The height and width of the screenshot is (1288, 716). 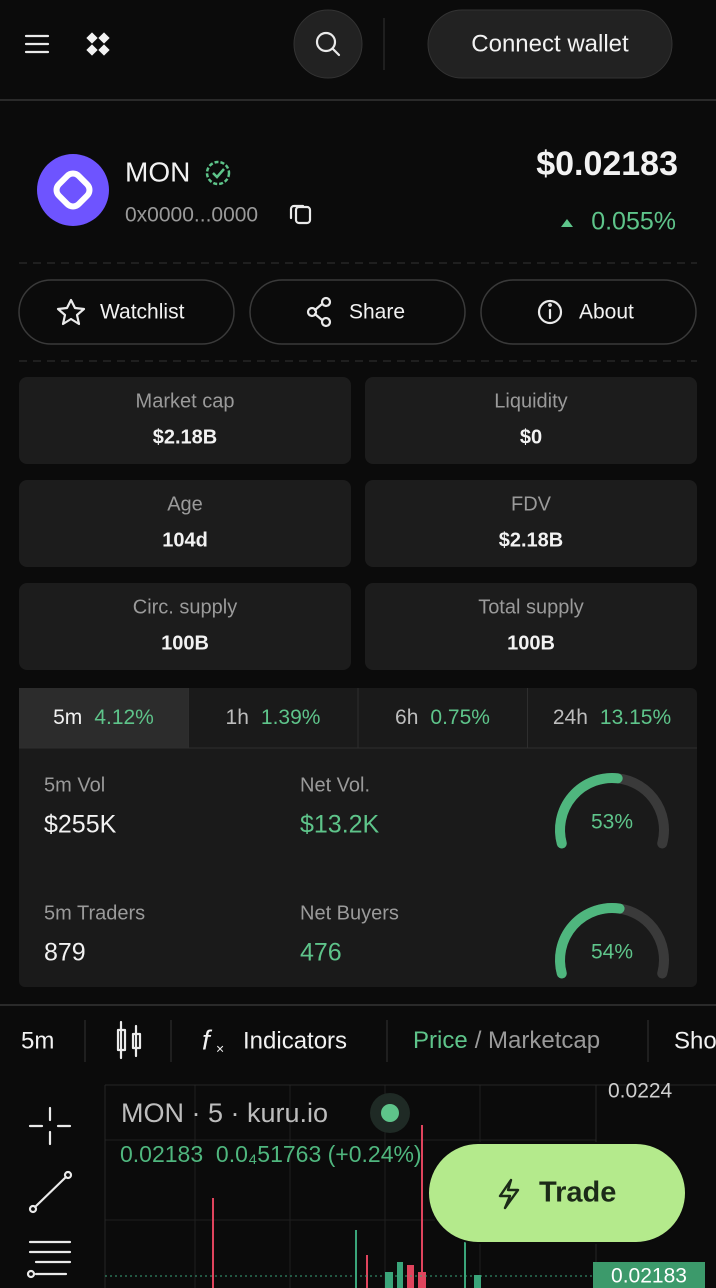 I want to click on stat-label: Market cap, so click(x=185, y=401).